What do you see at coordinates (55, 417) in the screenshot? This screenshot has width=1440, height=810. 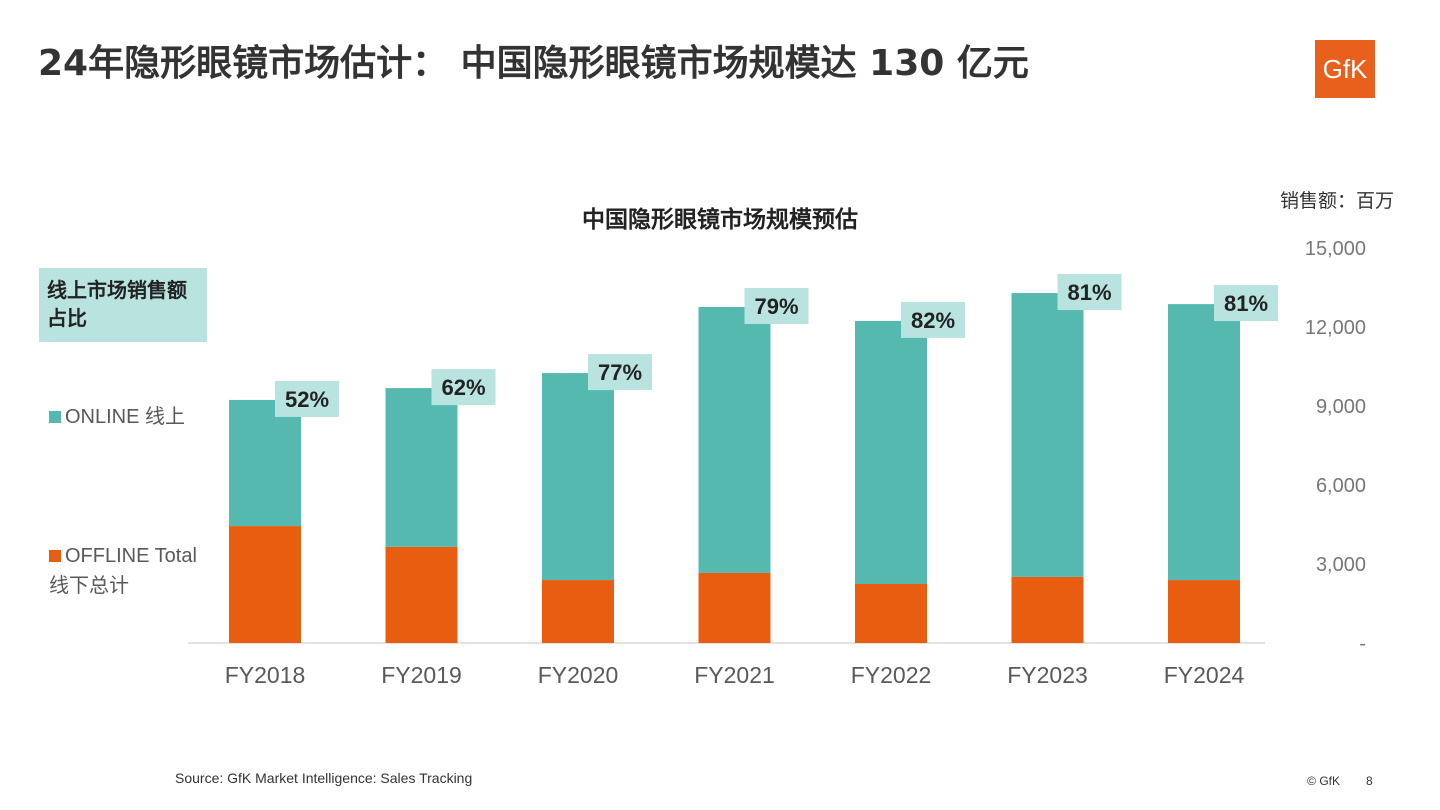 I see `online-swatch` at bounding box center [55, 417].